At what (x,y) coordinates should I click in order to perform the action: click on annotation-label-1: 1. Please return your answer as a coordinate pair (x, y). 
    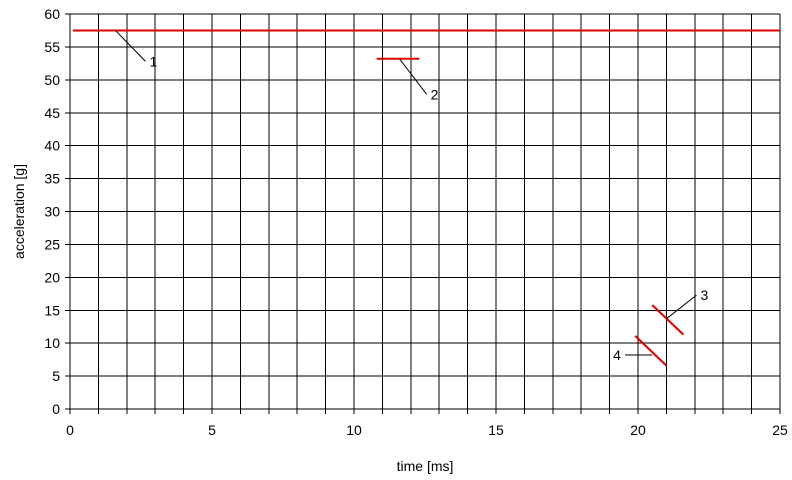
    Looking at the image, I should click on (154, 61).